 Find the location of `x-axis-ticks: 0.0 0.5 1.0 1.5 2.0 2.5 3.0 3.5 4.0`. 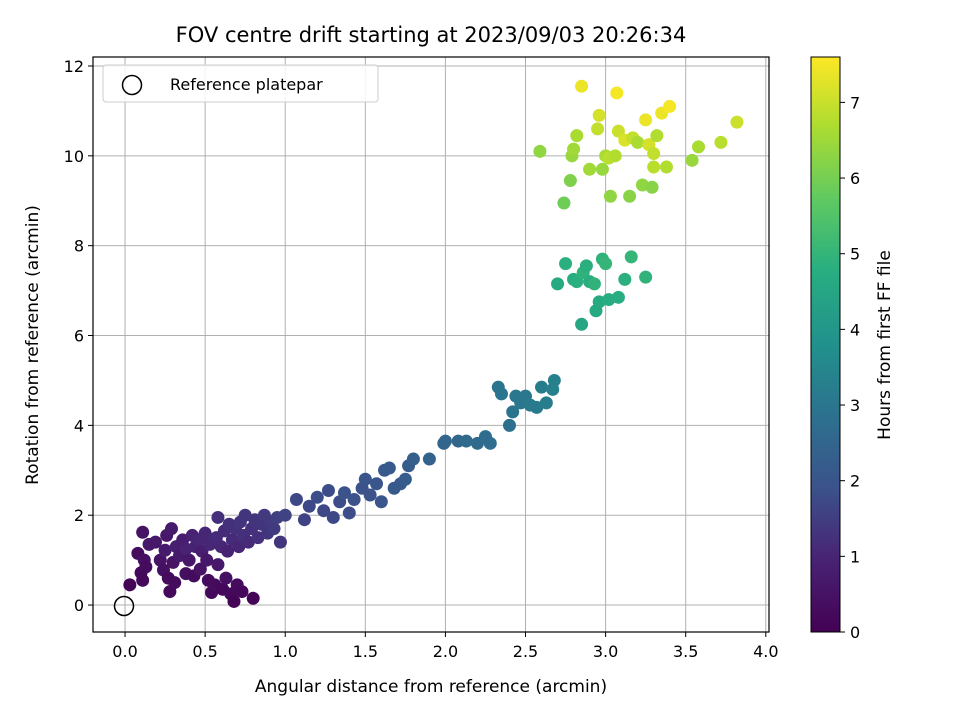

x-axis-ticks: 0.0 0.5 1.0 1.5 2.0 2.5 3.0 3.5 4.0 is located at coordinates (445, 646).